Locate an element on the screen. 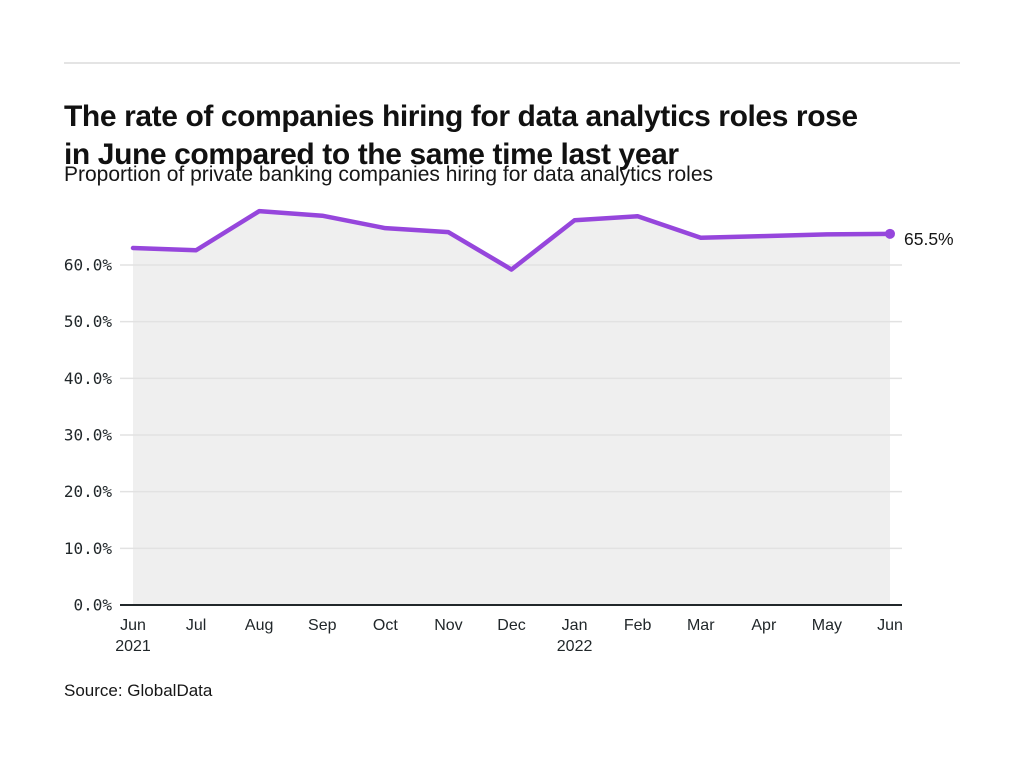  end-point-marker is located at coordinates (890, 233).